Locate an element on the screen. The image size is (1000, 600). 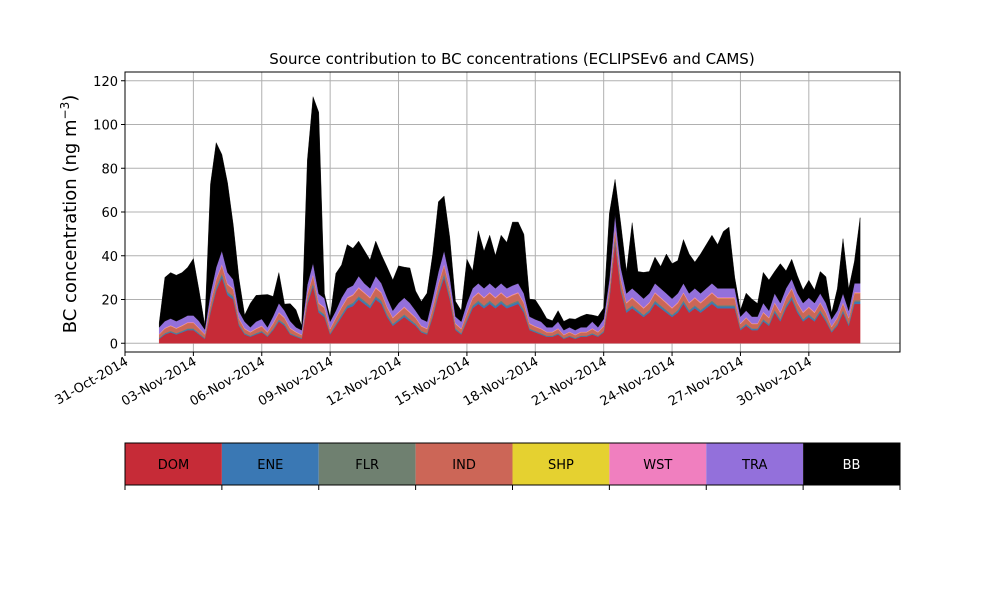
x-tick-label-group: 24-Nov-2014 is located at coordinates (638, 381).